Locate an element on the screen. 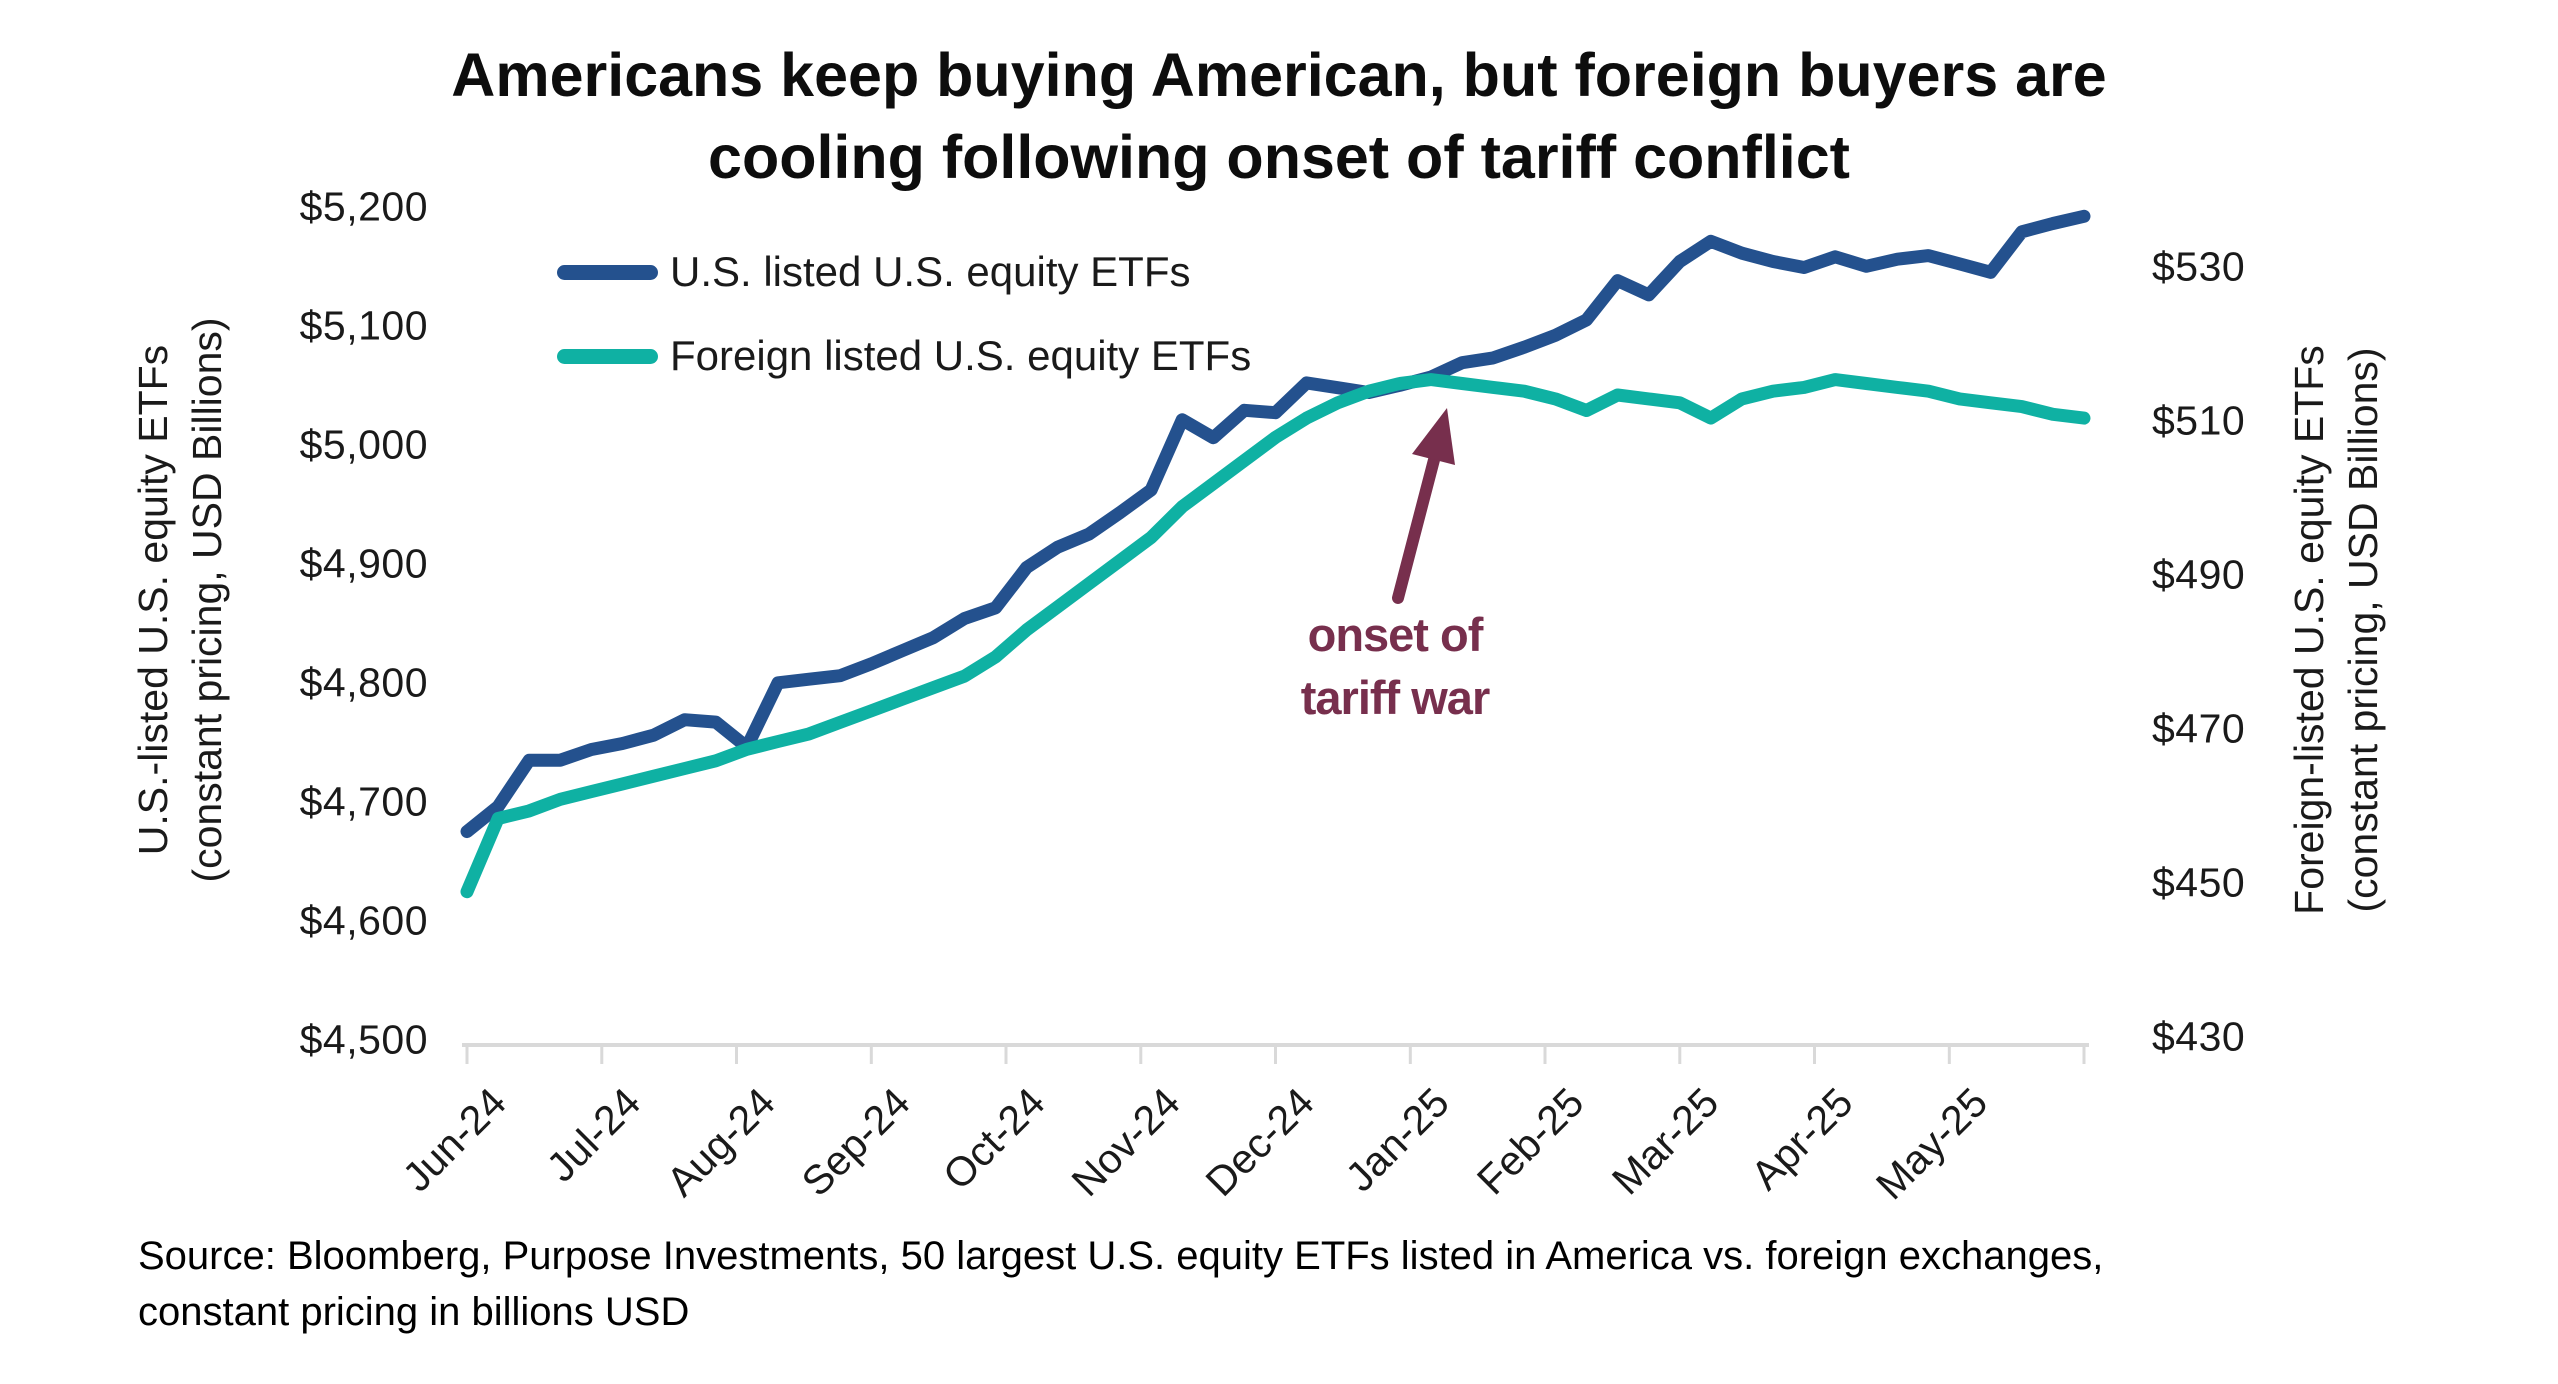 This screenshot has height=1384, width=2558. legend-entry-foreign-listed: Foreign listed U.S. equity ETFs is located at coordinates (904, 356).